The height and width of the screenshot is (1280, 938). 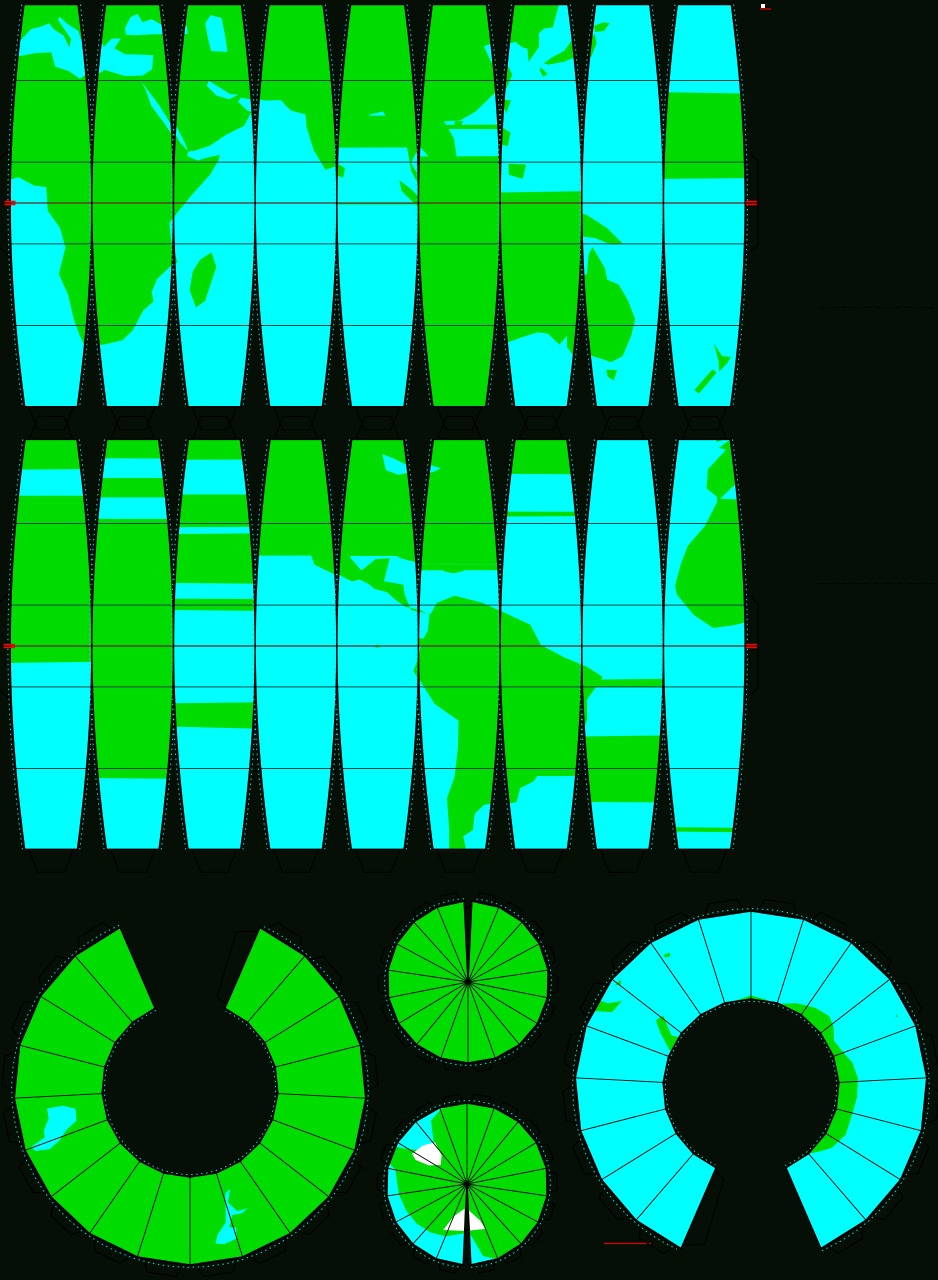 I want to click on landmass-severnaya_zemlya, so click(x=508, y=978).